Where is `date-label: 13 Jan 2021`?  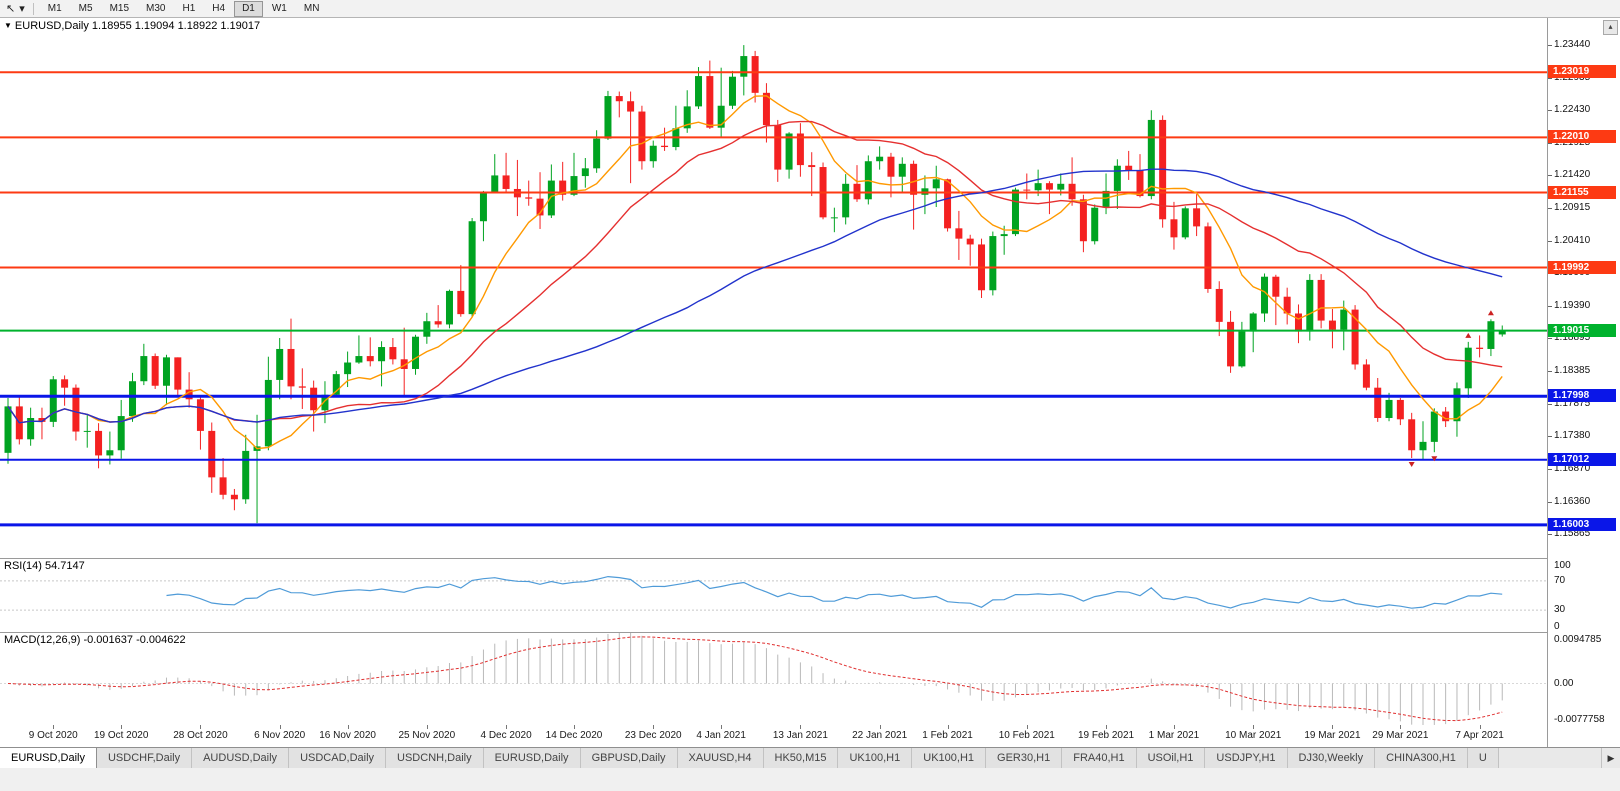
date-label: 13 Jan 2021 is located at coordinates (800, 735).